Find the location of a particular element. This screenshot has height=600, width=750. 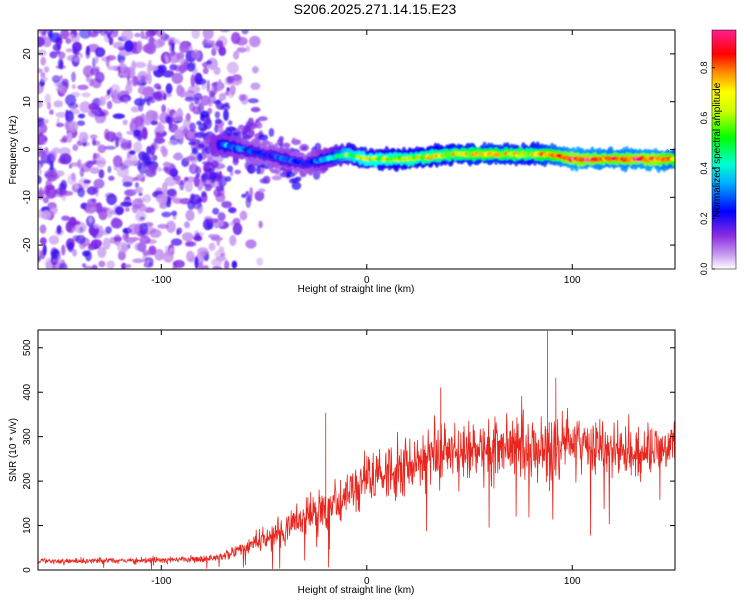

colorbar-tick-label: 0.6 is located at coordinates (704, 118).